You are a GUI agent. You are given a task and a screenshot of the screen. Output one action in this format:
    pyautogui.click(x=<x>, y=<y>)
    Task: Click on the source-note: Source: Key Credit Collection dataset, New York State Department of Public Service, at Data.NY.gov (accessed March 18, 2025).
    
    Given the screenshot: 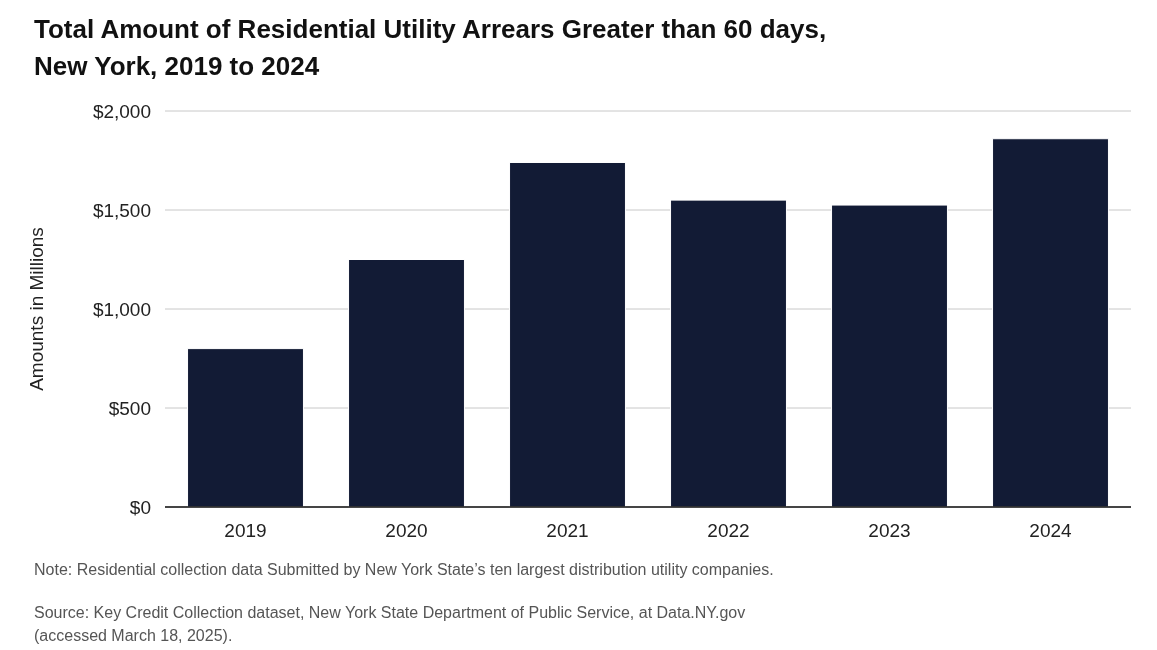 What is the action you would take?
    pyautogui.click(x=390, y=624)
    